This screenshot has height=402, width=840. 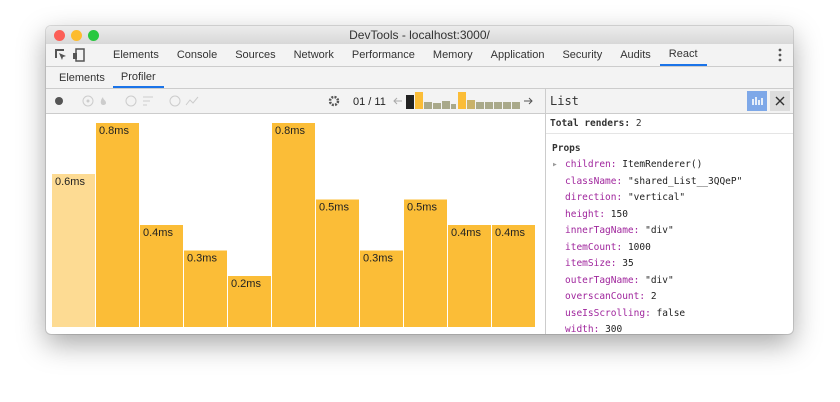 I want to click on bar-label: 0.2ms, so click(x=246, y=284).